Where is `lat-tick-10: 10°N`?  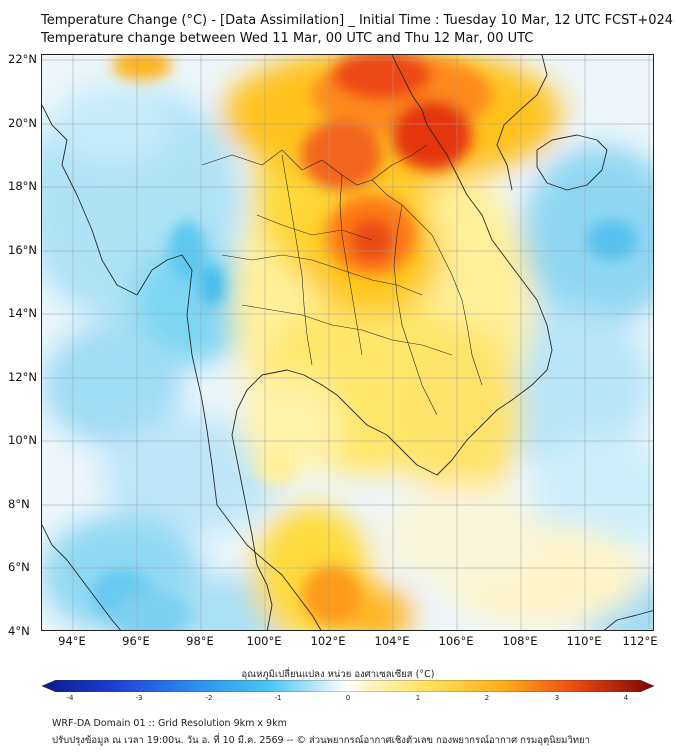
lat-tick-10: 10°N is located at coordinates (22, 440).